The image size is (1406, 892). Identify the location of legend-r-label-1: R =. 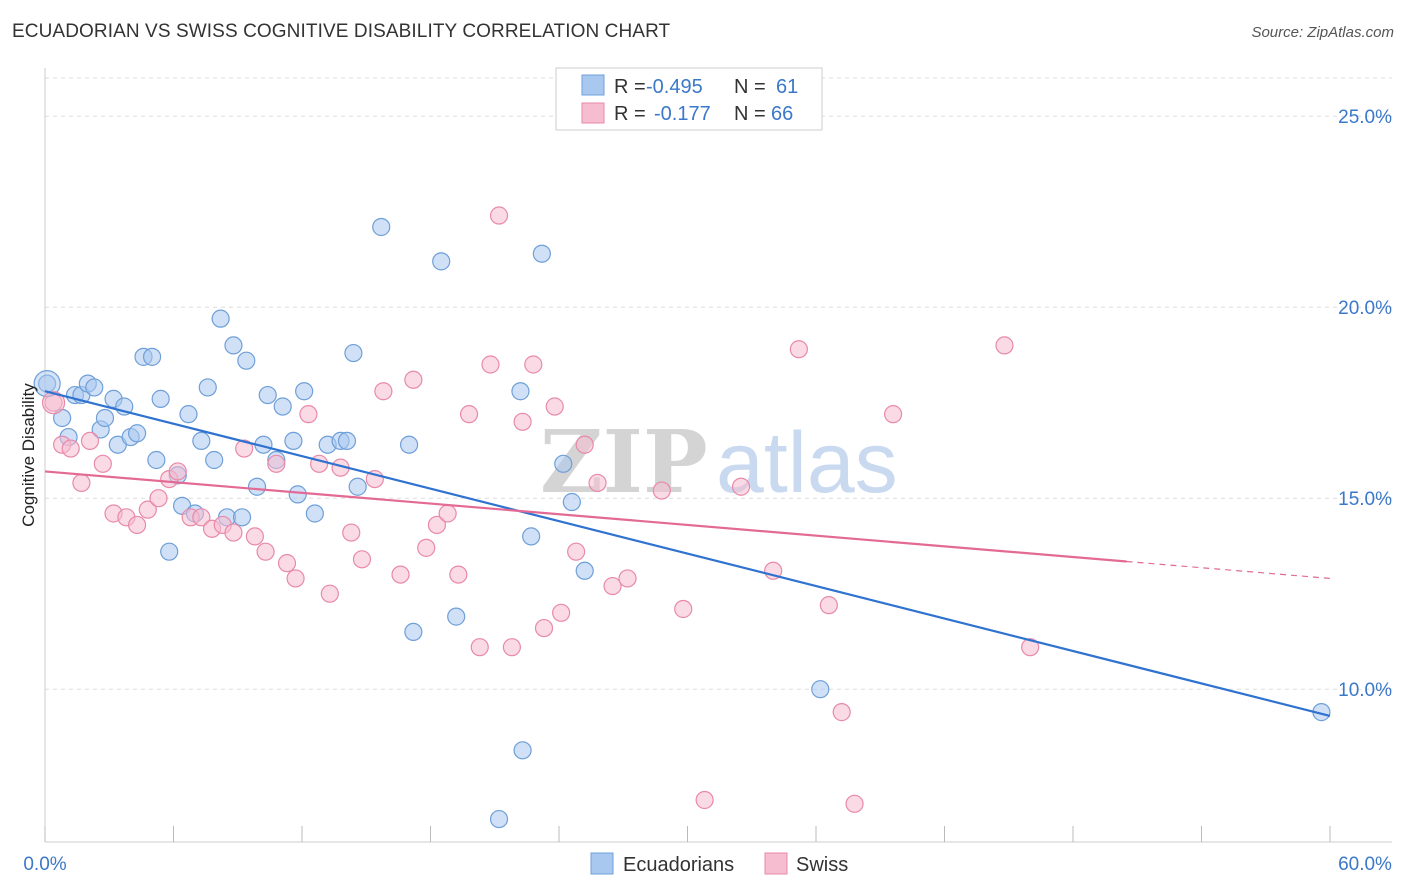
(630, 87).